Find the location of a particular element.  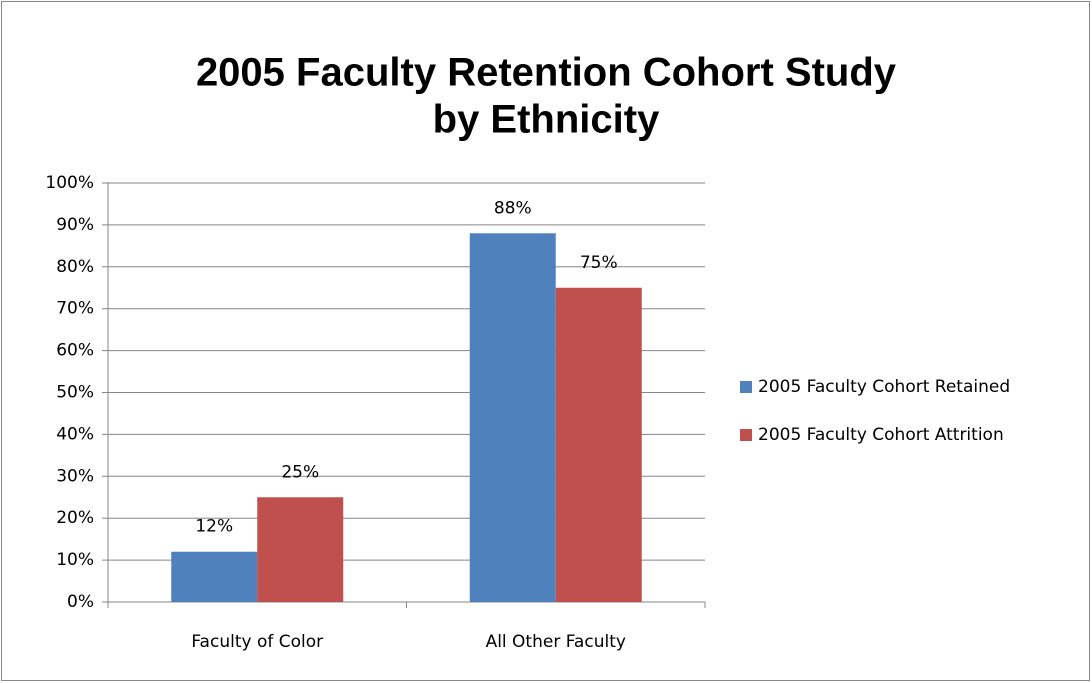

y-tick-label: 70% is located at coordinates (75, 309).